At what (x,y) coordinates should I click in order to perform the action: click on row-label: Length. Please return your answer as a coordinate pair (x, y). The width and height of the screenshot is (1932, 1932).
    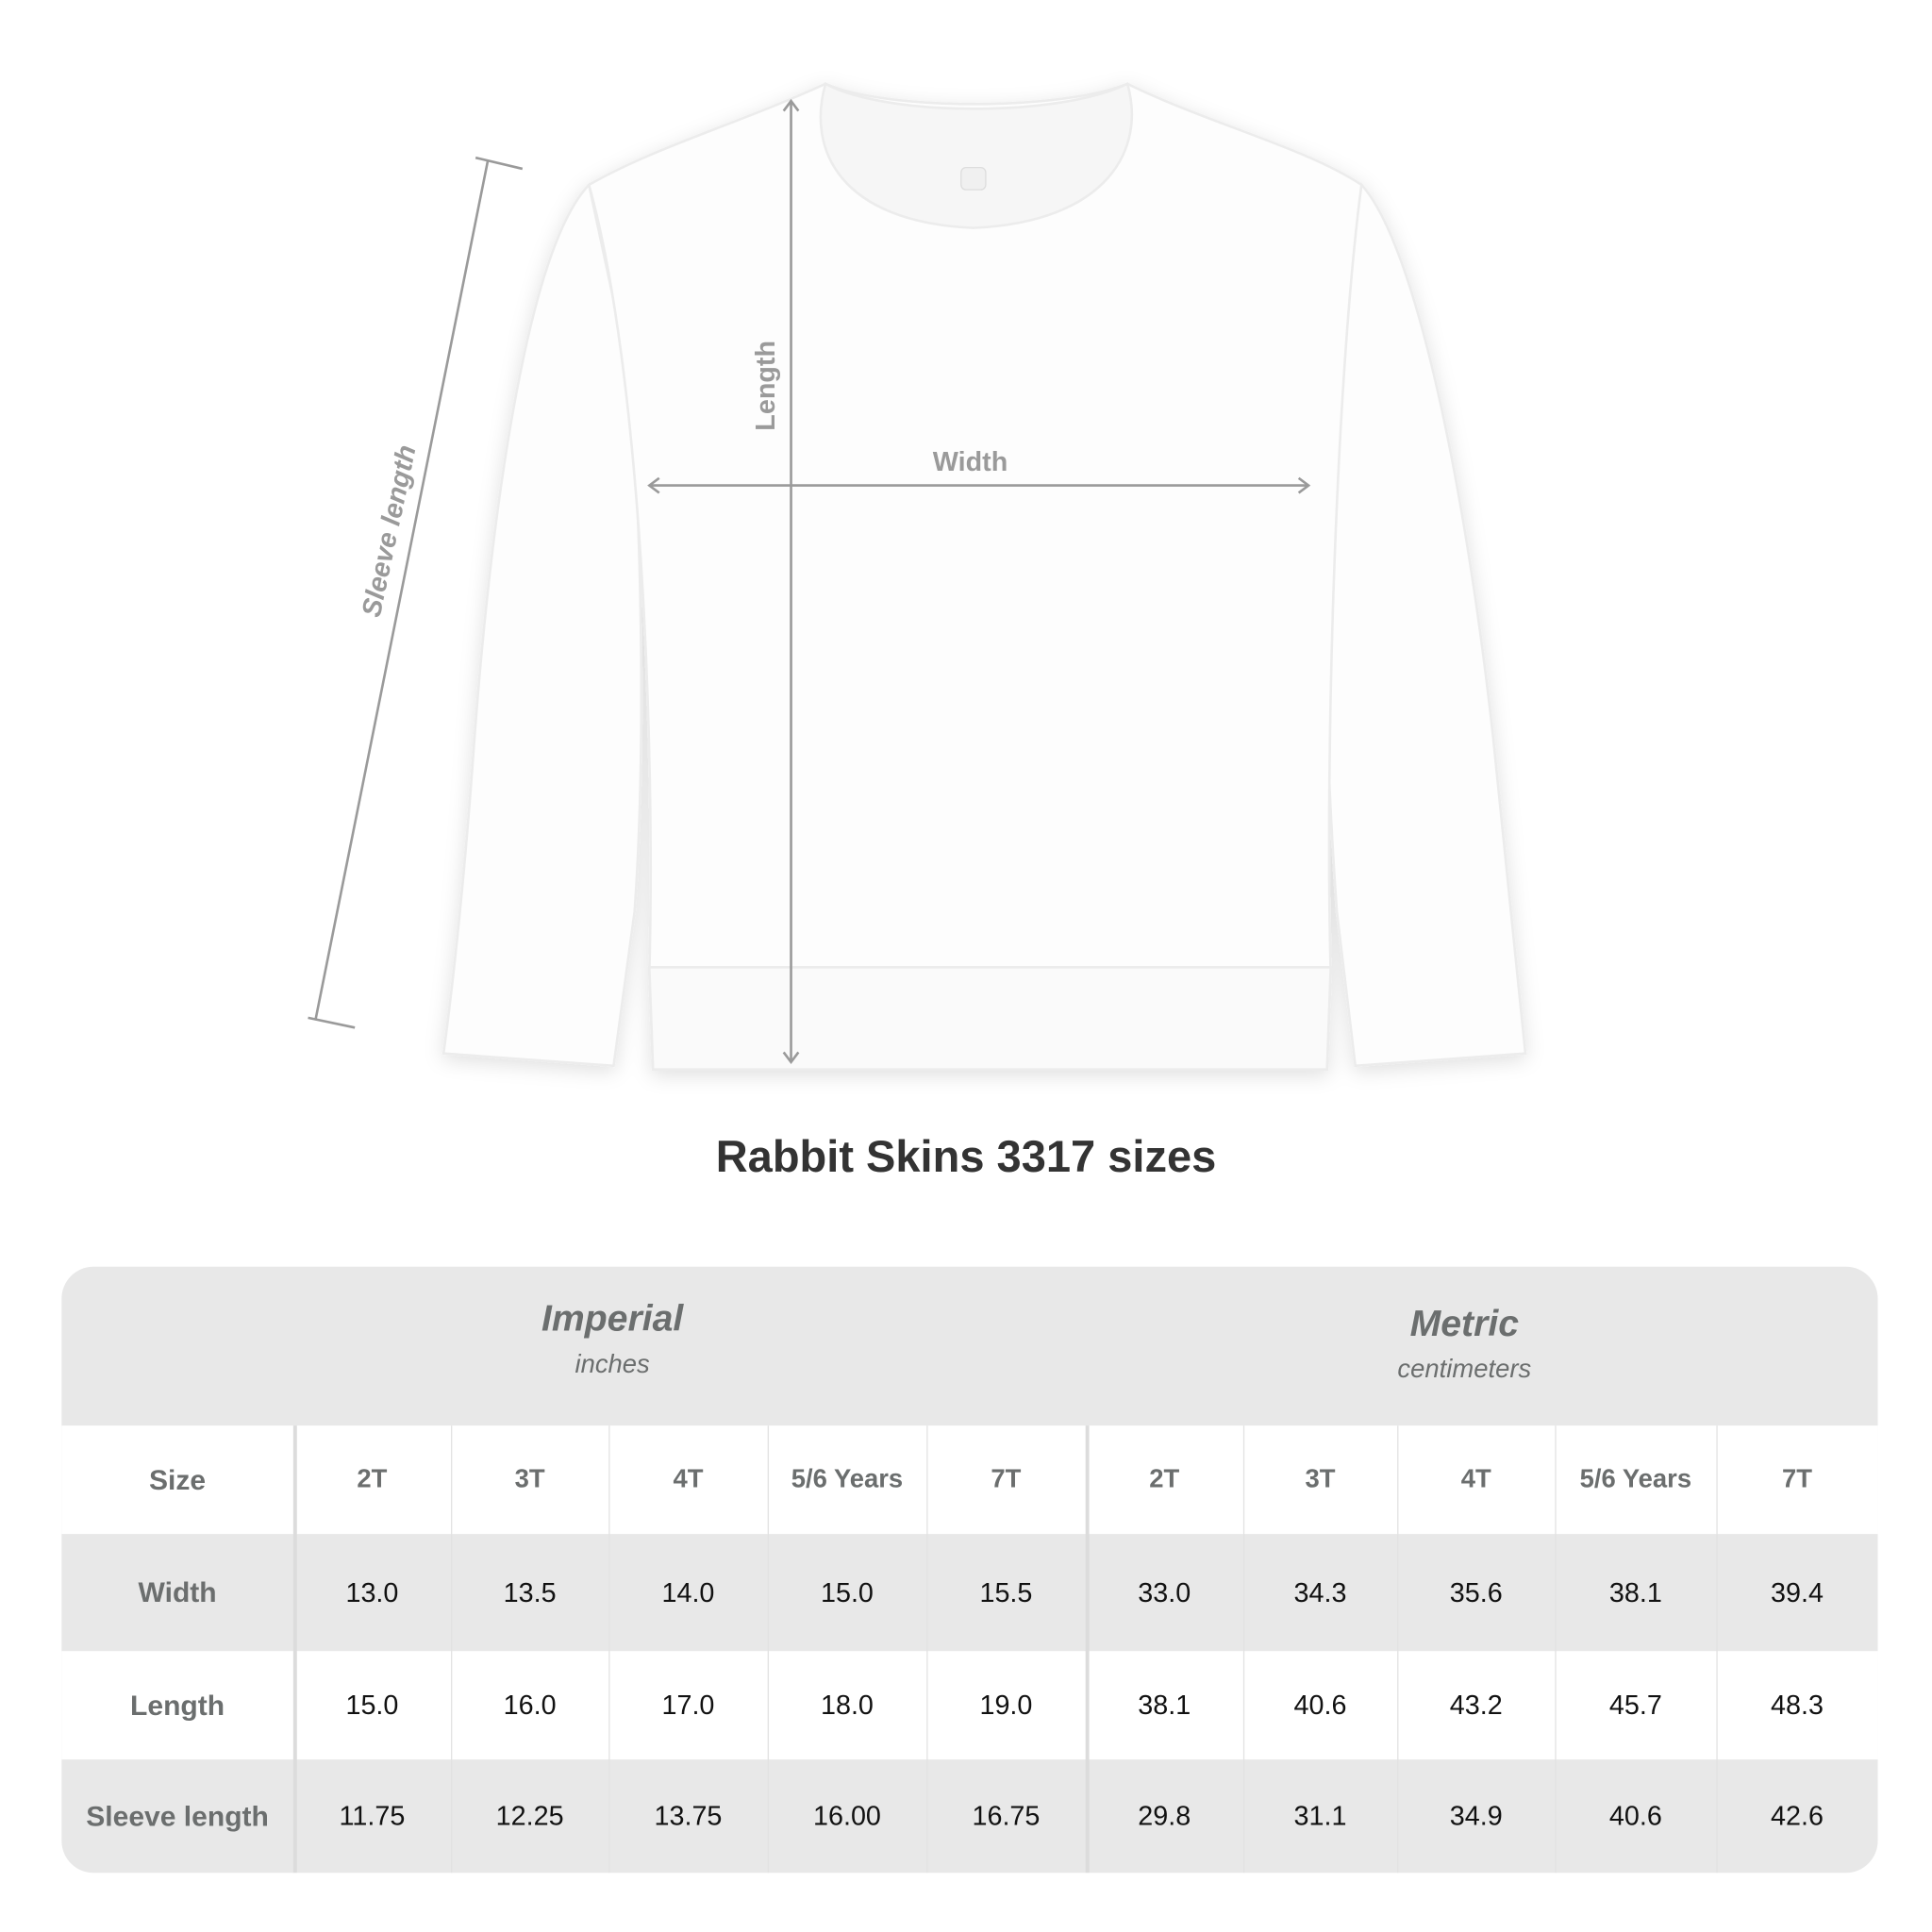
    Looking at the image, I should click on (178, 1705).